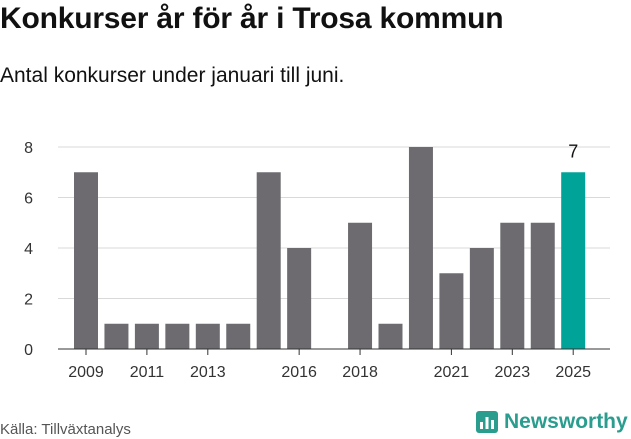  Describe the element at coordinates (299, 298) in the screenshot. I see `bar-2016` at that location.